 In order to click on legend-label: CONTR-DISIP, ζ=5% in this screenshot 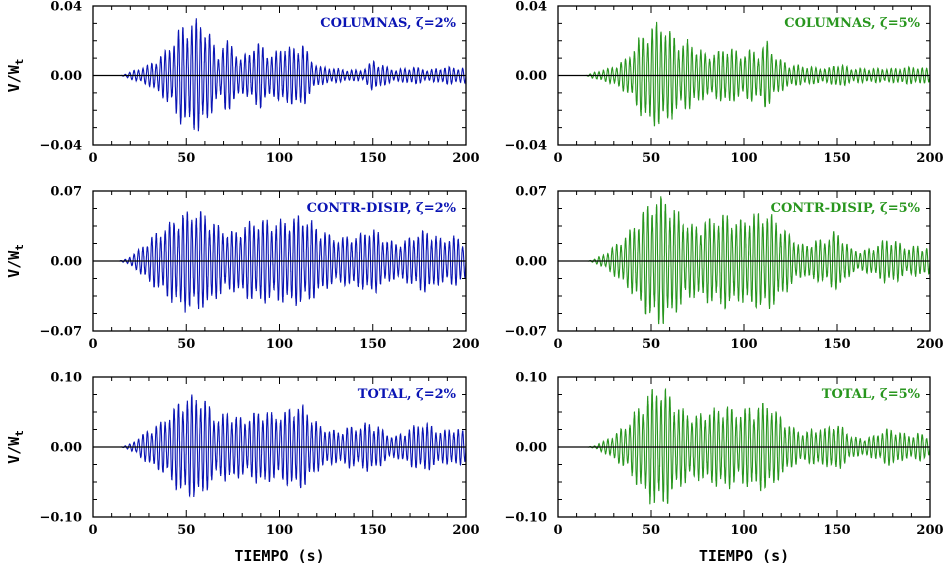, I will do `click(846, 208)`.